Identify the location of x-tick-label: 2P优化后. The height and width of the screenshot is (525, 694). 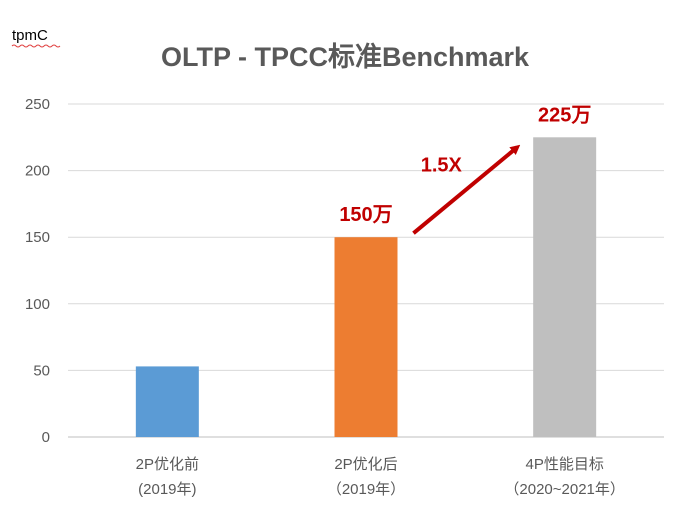
(365, 464).